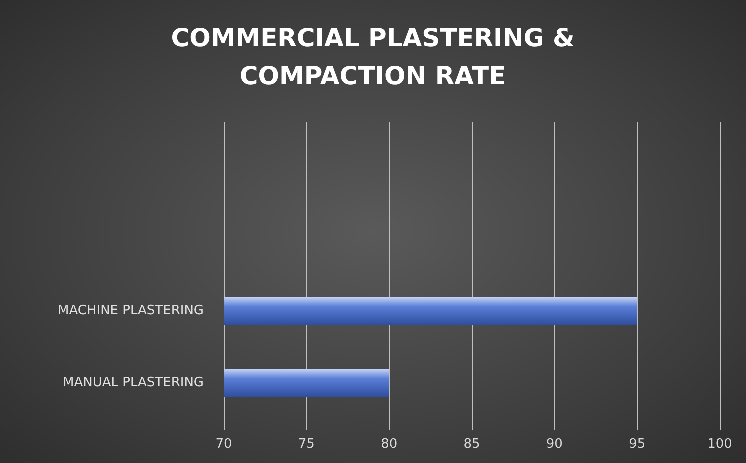  What do you see at coordinates (554, 444) in the screenshot?
I see `x-tick-label: 90` at bounding box center [554, 444].